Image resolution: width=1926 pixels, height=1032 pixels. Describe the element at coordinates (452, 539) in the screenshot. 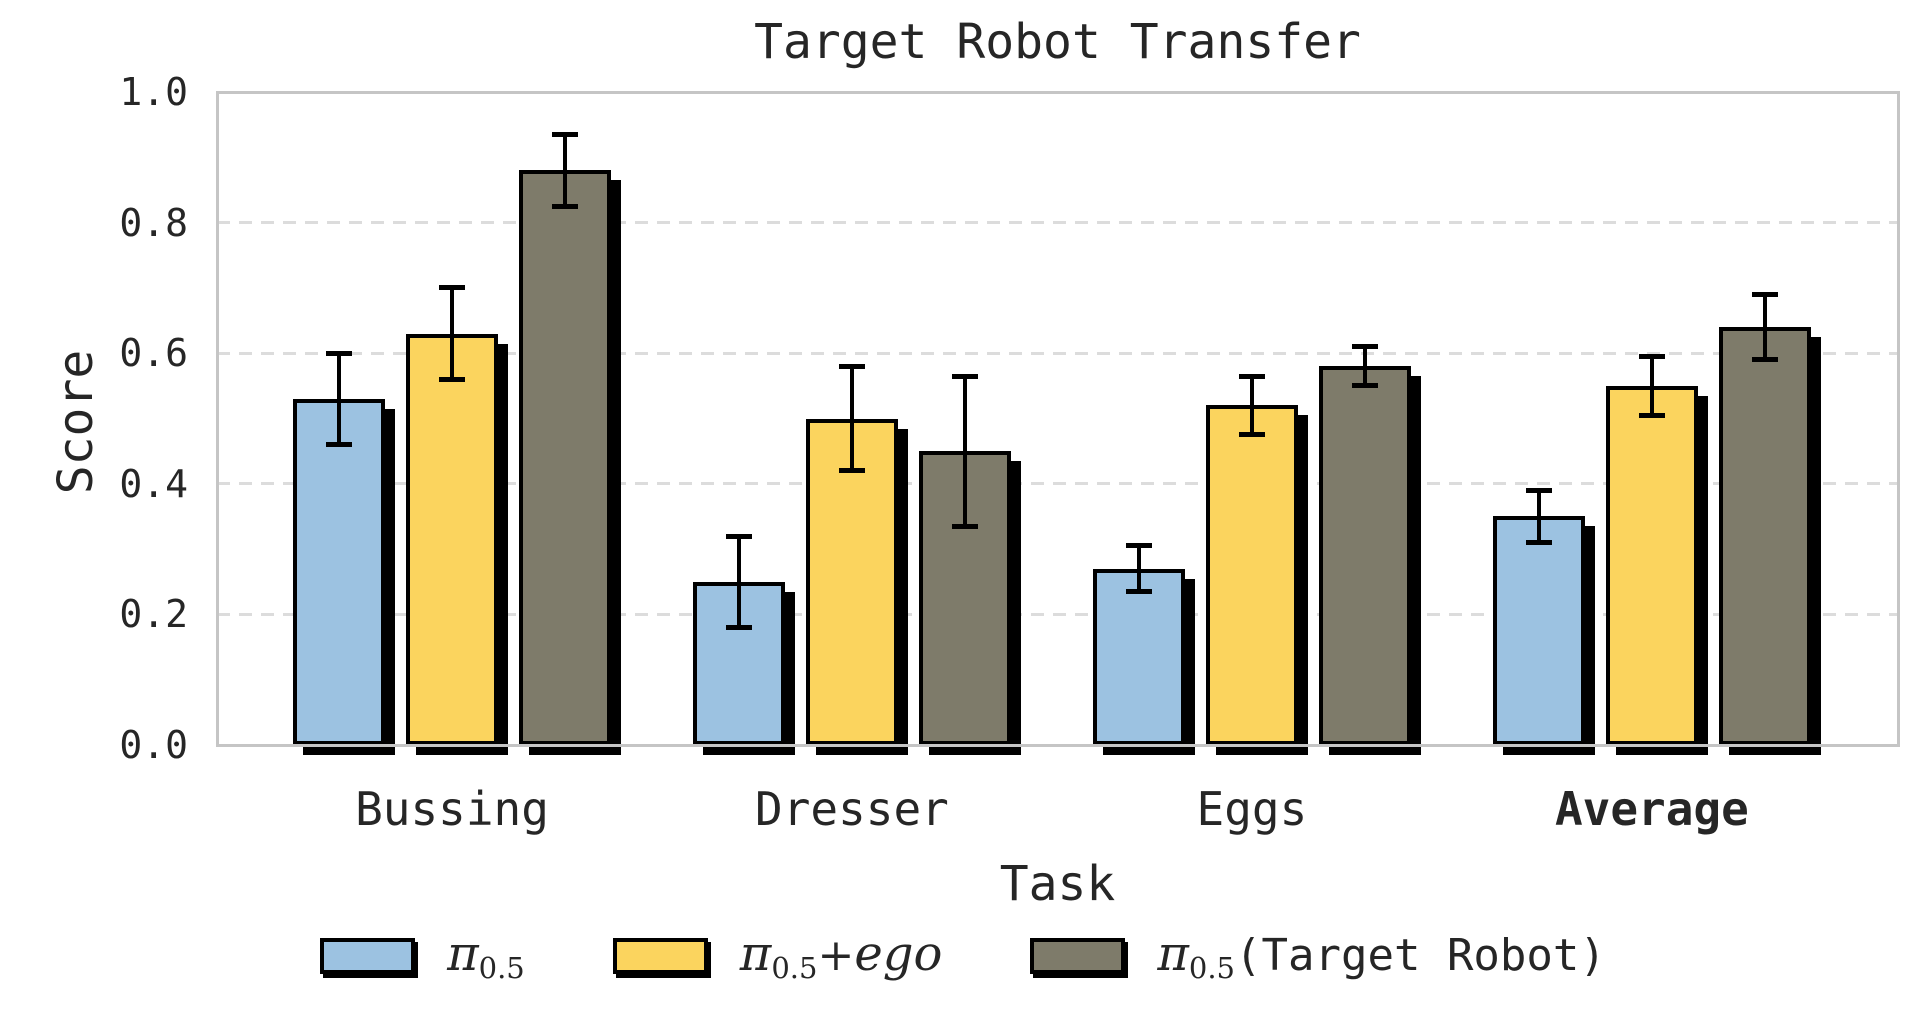

I see `bar-pi-0.5-plus-ego-bussing` at that location.